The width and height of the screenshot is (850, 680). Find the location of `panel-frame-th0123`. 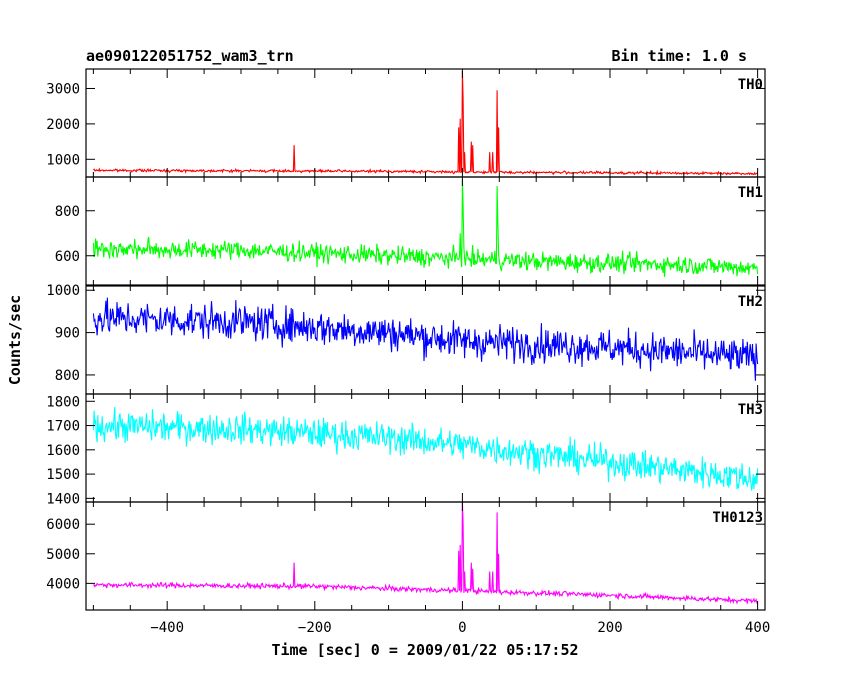

panel-frame-th0123 is located at coordinates (425, 556).